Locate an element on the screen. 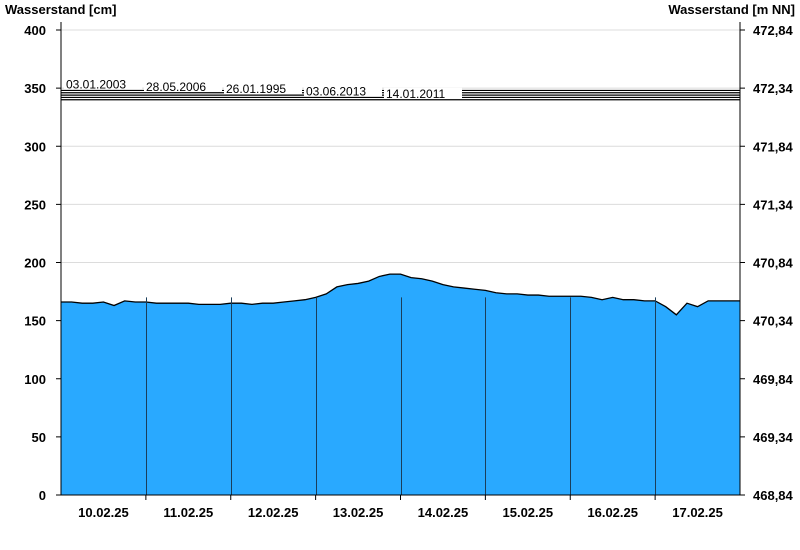 The width and height of the screenshot is (800, 550). x-tick-label: 16.02.25 is located at coordinates (612, 512).